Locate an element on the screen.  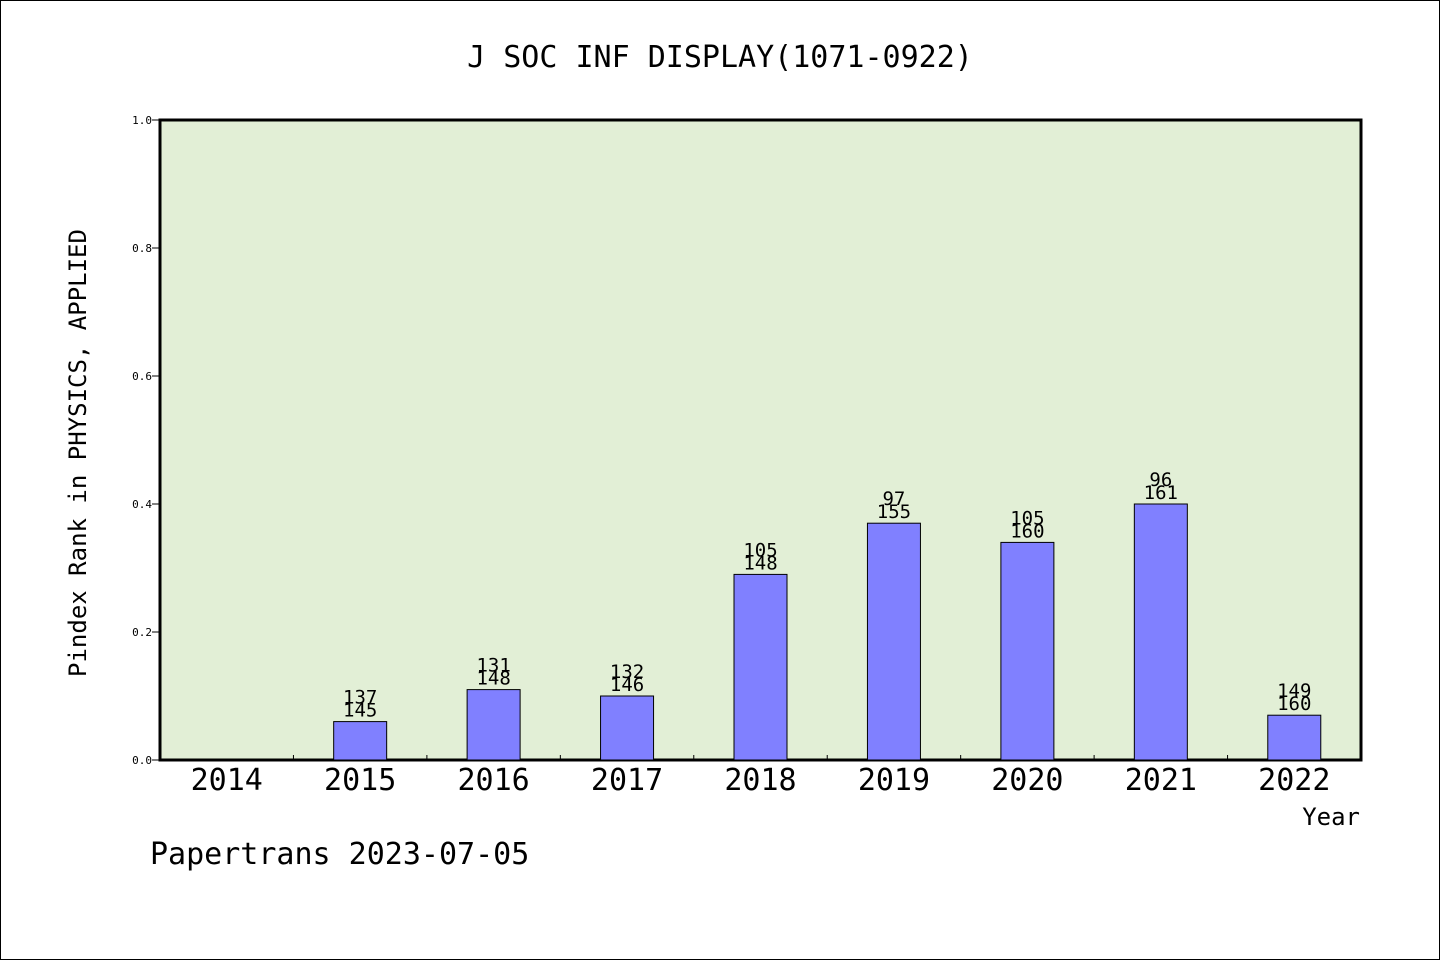
y-axis-label: Pindex Rank in PHYSICS, APPLIED is located at coordinates (78, 453).